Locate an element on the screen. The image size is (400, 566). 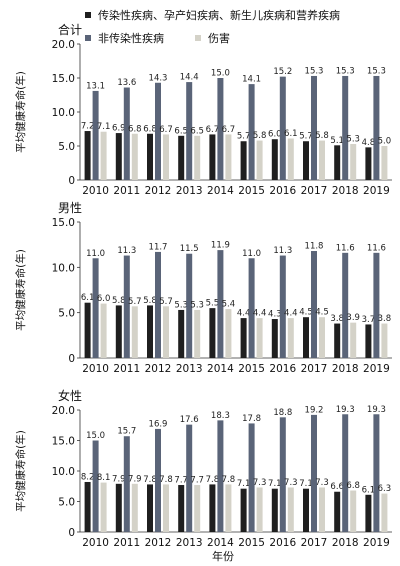
data-label-total-noncommunicable-2011: 13.6 is located at coordinates (126, 83).